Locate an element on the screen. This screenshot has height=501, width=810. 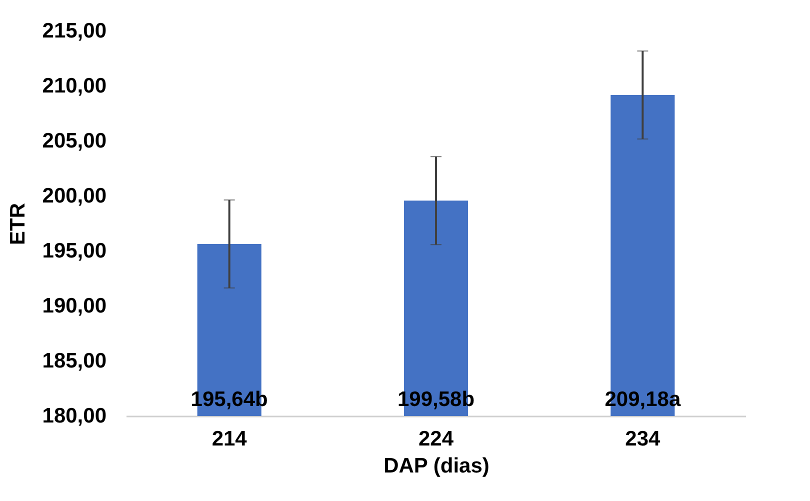
y-axis-title: ETR is located at coordinates (18, 224).